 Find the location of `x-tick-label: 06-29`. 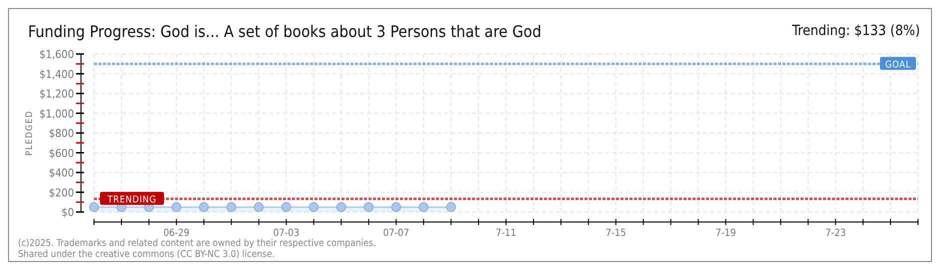

x-tick-label: 06-29 is located at coordinates (176, 233).